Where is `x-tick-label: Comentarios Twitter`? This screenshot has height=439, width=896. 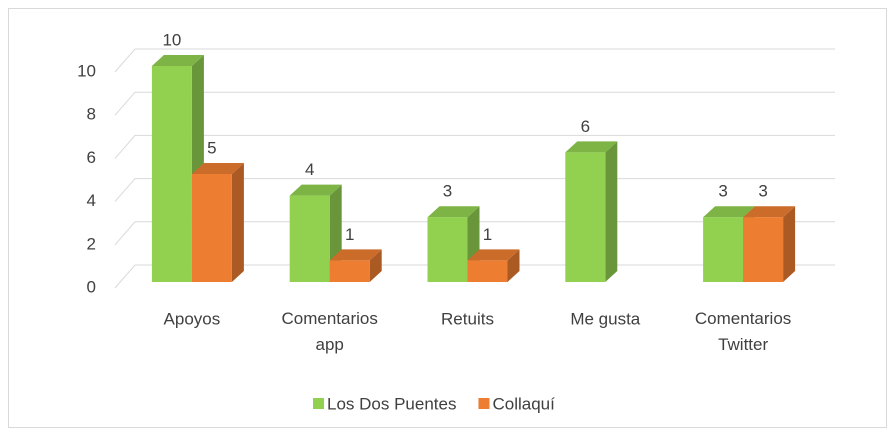
x-tick-label: Comentarios Twitter is located at coordinates (743, 331).